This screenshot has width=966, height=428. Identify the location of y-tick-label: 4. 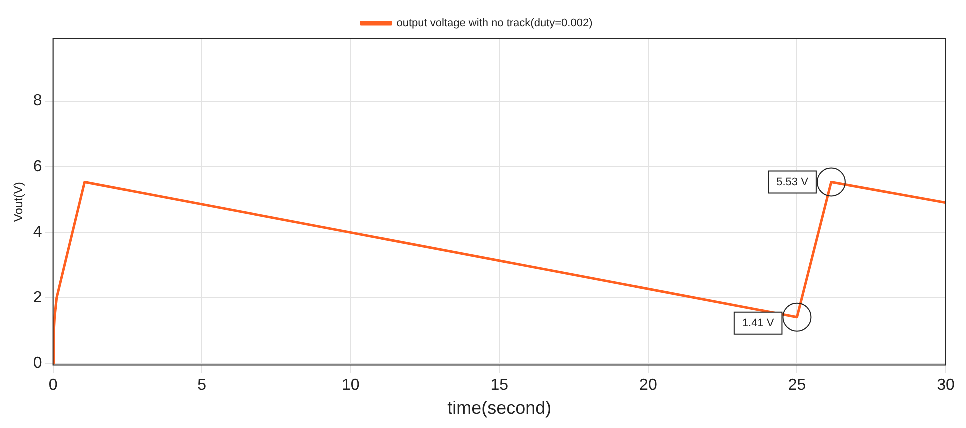
(37, 232).